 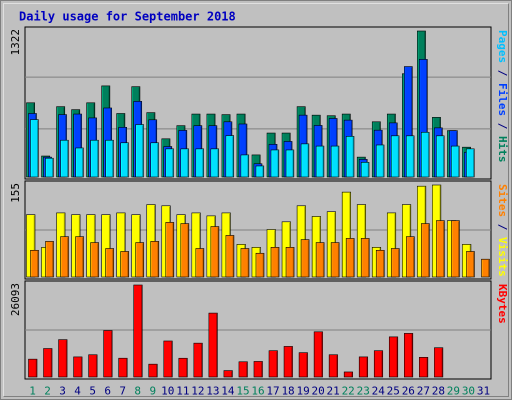 What do you see at coordinates (483, 391) in the screenshot?
I see `day-label: 31` at bounding box center [483, 391].